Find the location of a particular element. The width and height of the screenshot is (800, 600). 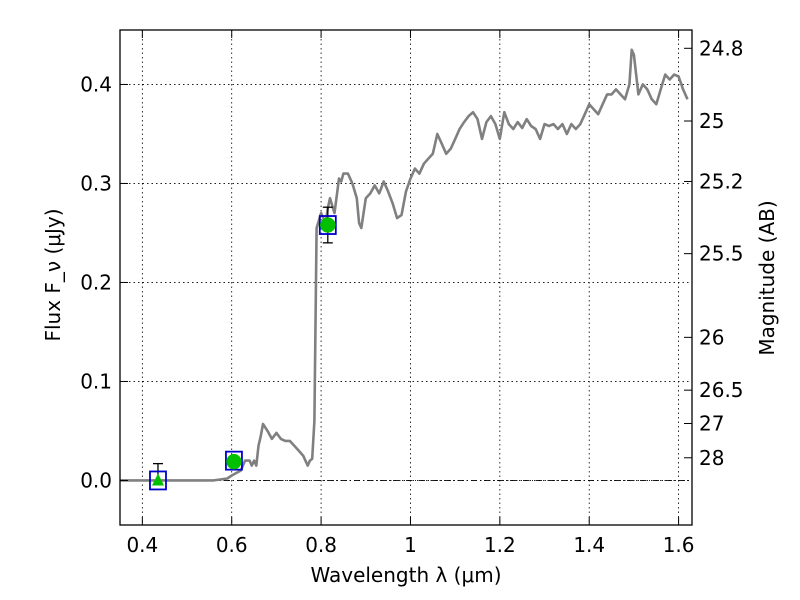

y-axis-title: Flux F_ν (μJy) is located at coordinates (53, 274).